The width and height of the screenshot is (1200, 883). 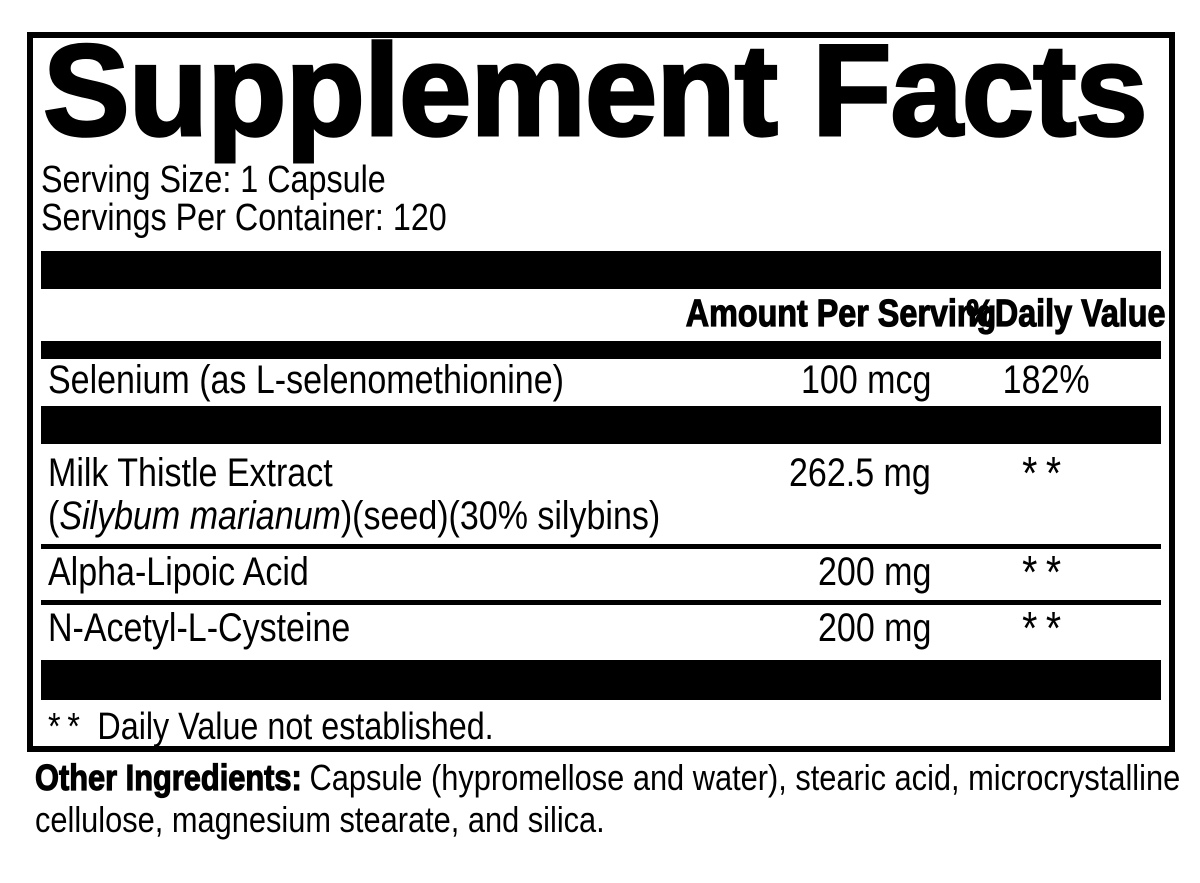 I want to click on footnote: ** Daily Value not established., so click(x=601, y=727).